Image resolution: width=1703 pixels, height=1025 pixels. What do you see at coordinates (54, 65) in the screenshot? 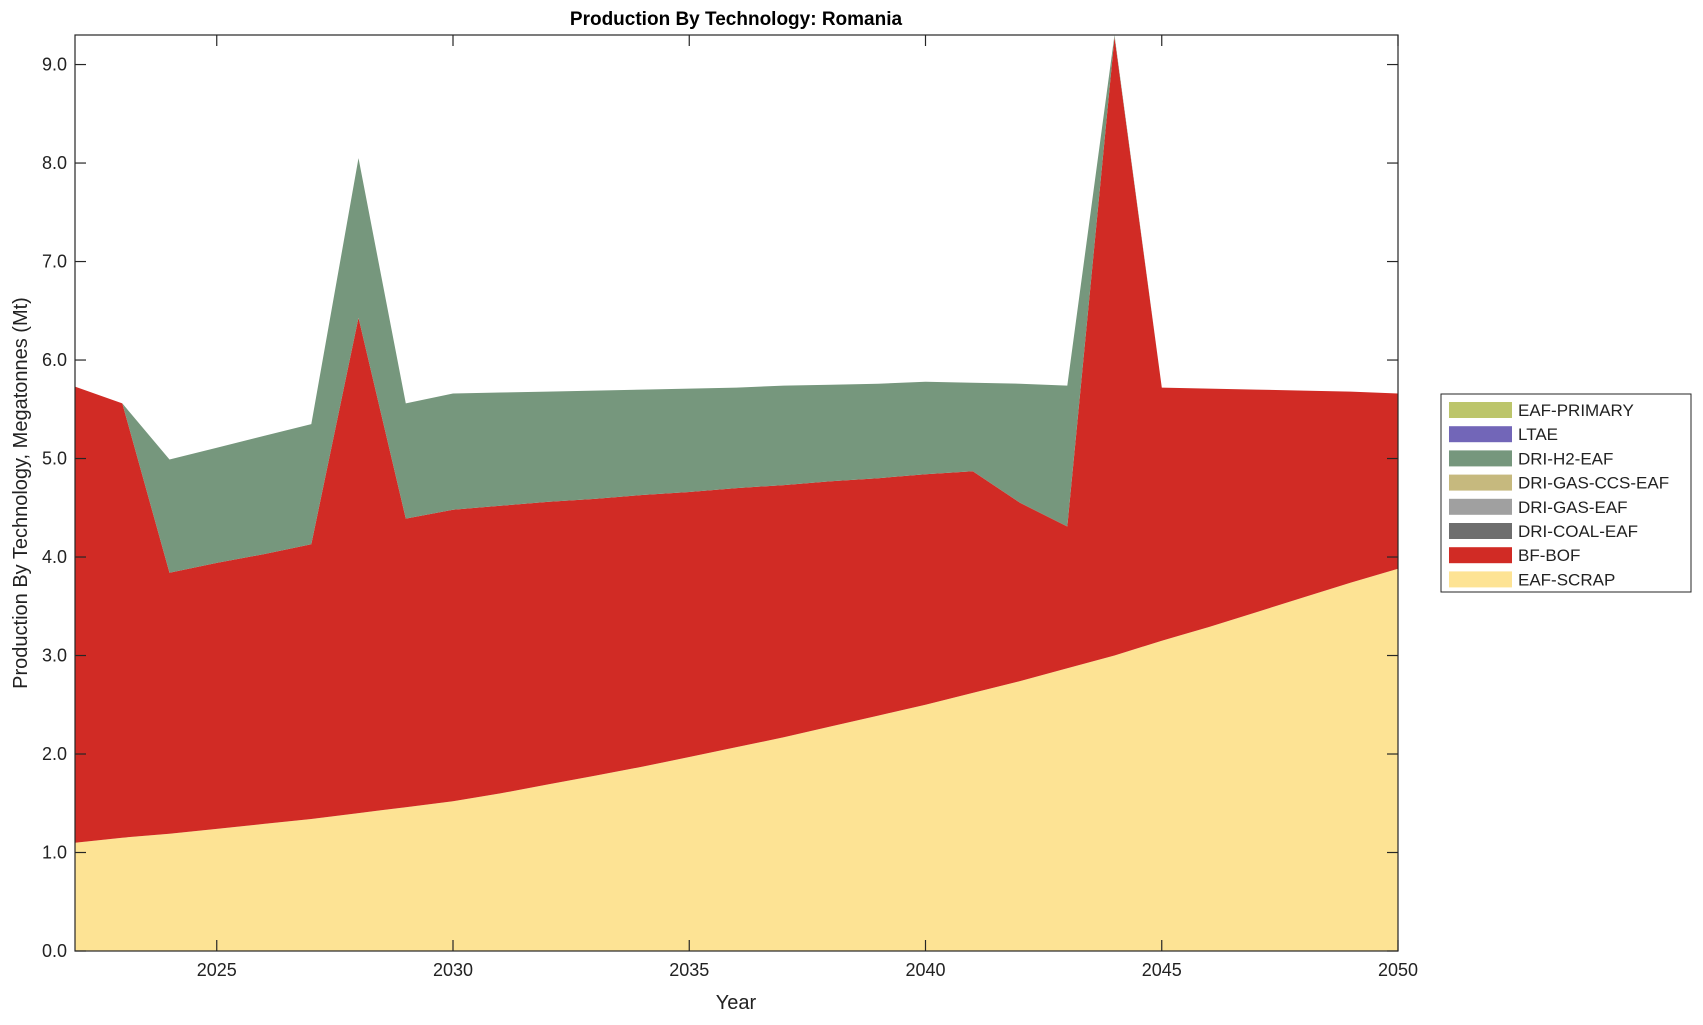
I see `y-tick-label: 9.0` at bounding box center [54, 65].